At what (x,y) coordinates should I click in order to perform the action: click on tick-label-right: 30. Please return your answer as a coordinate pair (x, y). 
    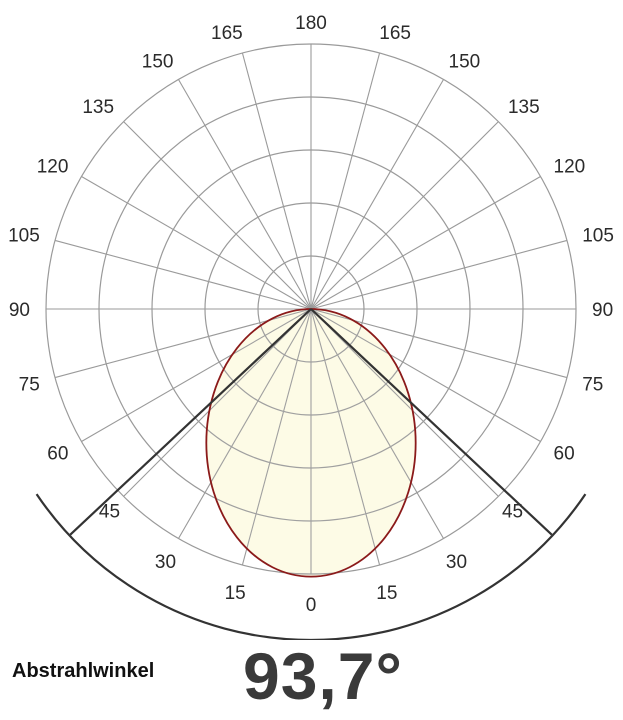
    Looking at the image, I should click on (456, 562).